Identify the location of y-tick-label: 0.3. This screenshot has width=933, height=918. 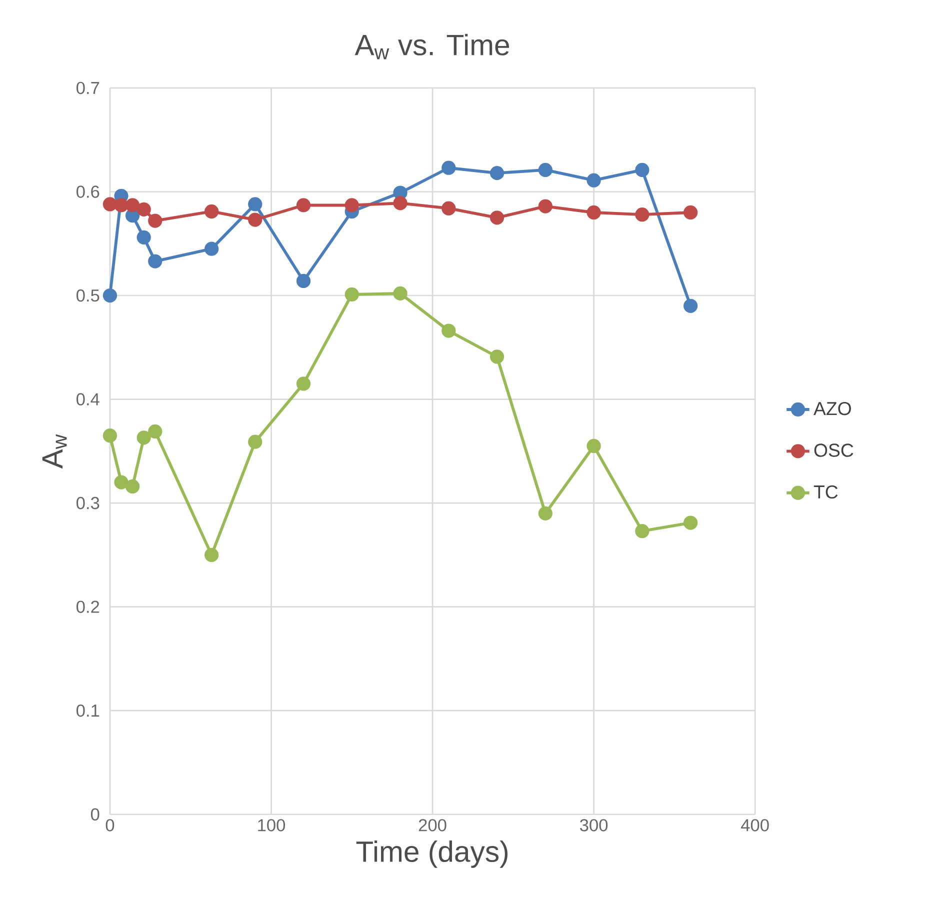
(88, 503).